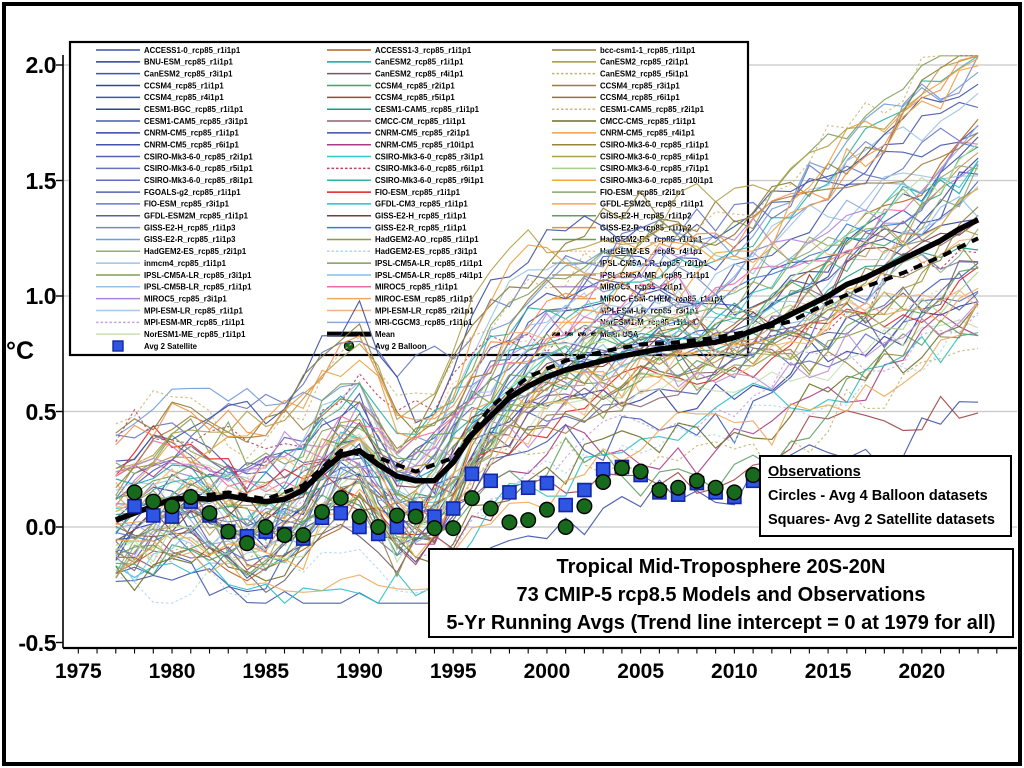 The image size is (1024, 768). What do you see at coordinates (171, 346) in the screenshot?
I see `legend-entry-label: Avg 2 Satellite` at bounding box center [171, 346].